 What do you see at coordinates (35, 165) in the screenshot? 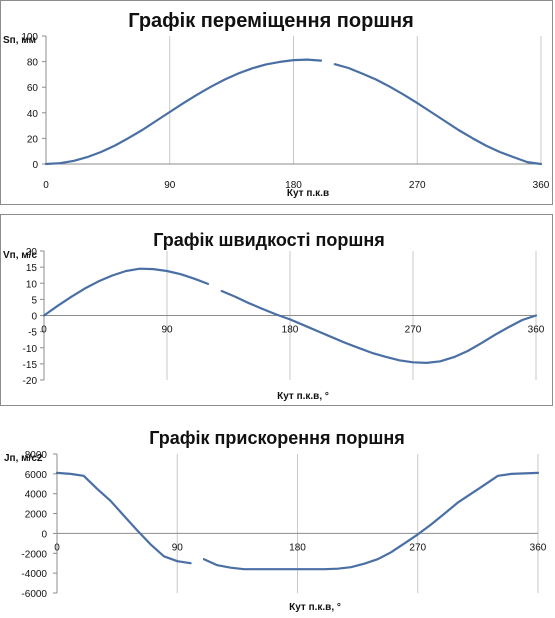
I see `displacement-y-tick-label: 0` at bounding box center [35, 165].